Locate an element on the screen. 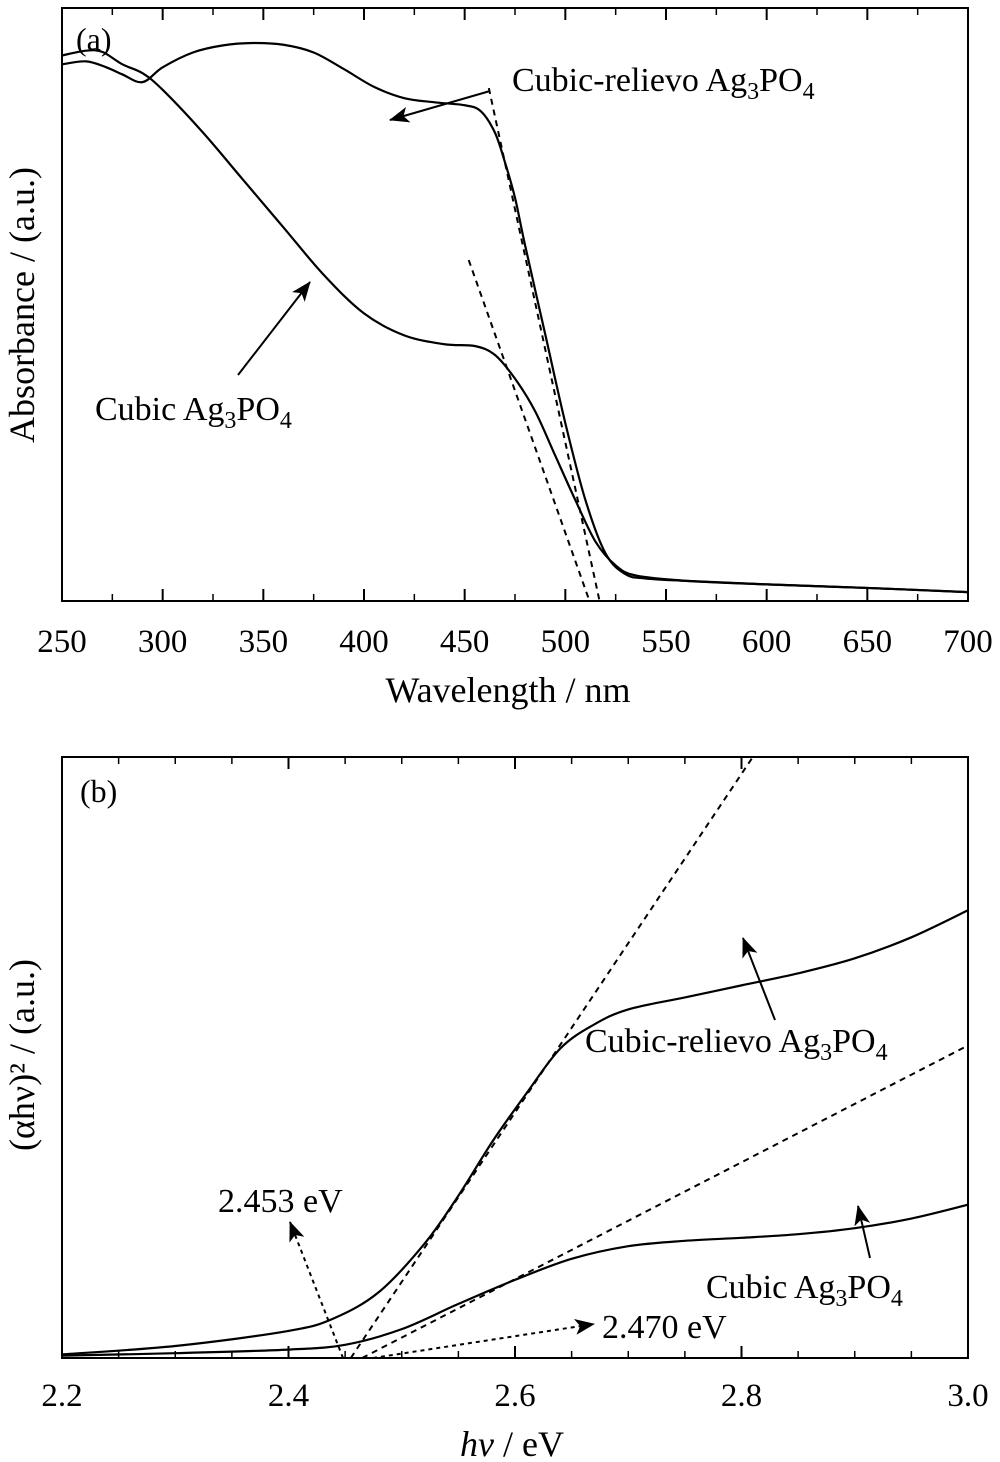 Image resolution: width=1000 pixels, height=1462 pixels. panel-b-xlabel: hν / eV is located at coordinates (512, 1443).